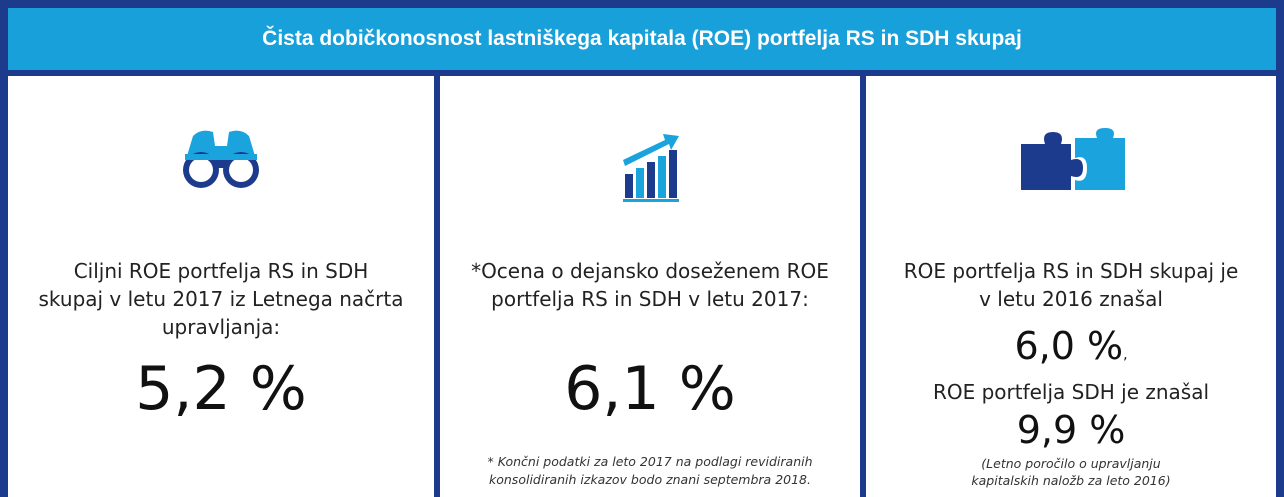 Image resolution: width=1284 pixels, height=497 pixels. What do you see at coordinates (1071, 480) in the screenshot?
I see `footnote: kapitalskih naložb za leto 2016)` at bounding box center [1071, 480].